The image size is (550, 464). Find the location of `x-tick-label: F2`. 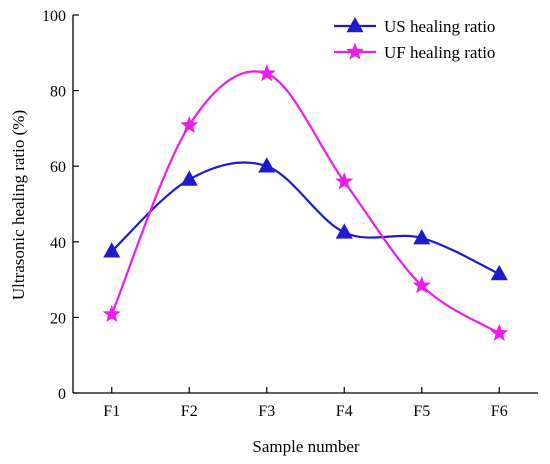

x-tick-label: F2 is located at coordinates (189, 411).